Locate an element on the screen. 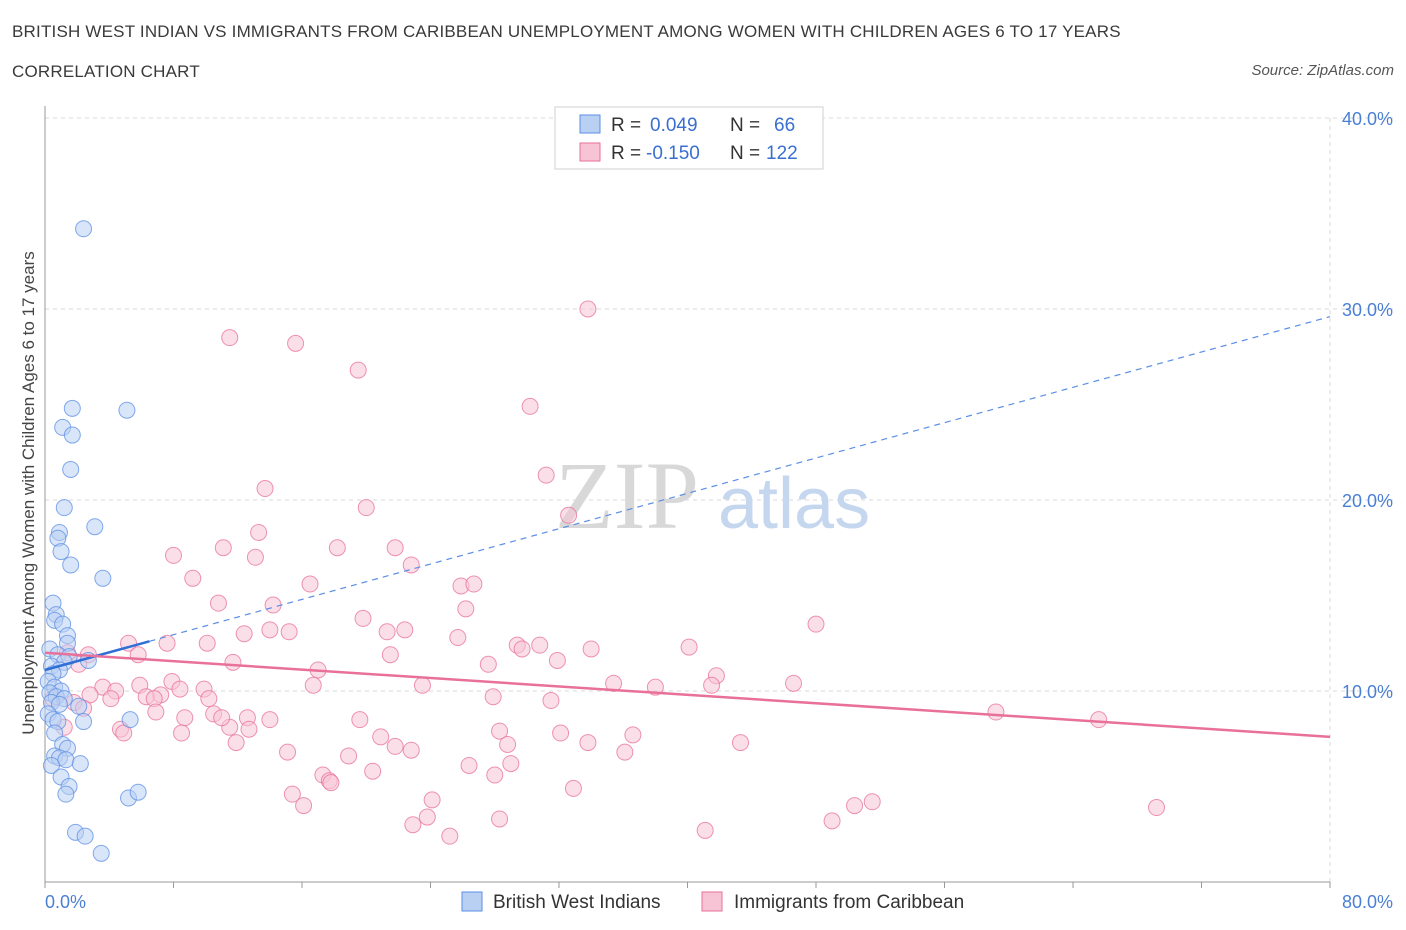  chart-subtitle: CORRELATION CHART is located at coordinates (106, 71).